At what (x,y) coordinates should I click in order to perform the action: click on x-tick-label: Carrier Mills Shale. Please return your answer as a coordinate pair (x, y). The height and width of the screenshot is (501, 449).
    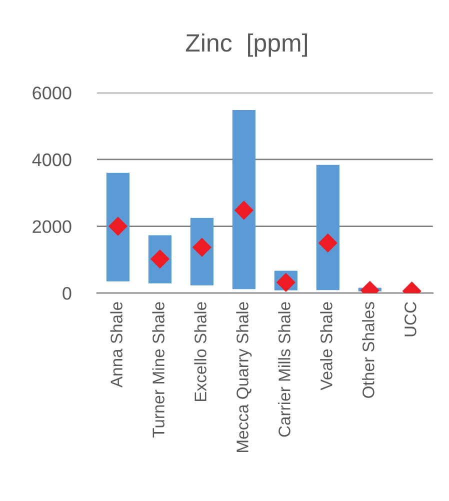
    Looking at the image, I should click on (284, 369).